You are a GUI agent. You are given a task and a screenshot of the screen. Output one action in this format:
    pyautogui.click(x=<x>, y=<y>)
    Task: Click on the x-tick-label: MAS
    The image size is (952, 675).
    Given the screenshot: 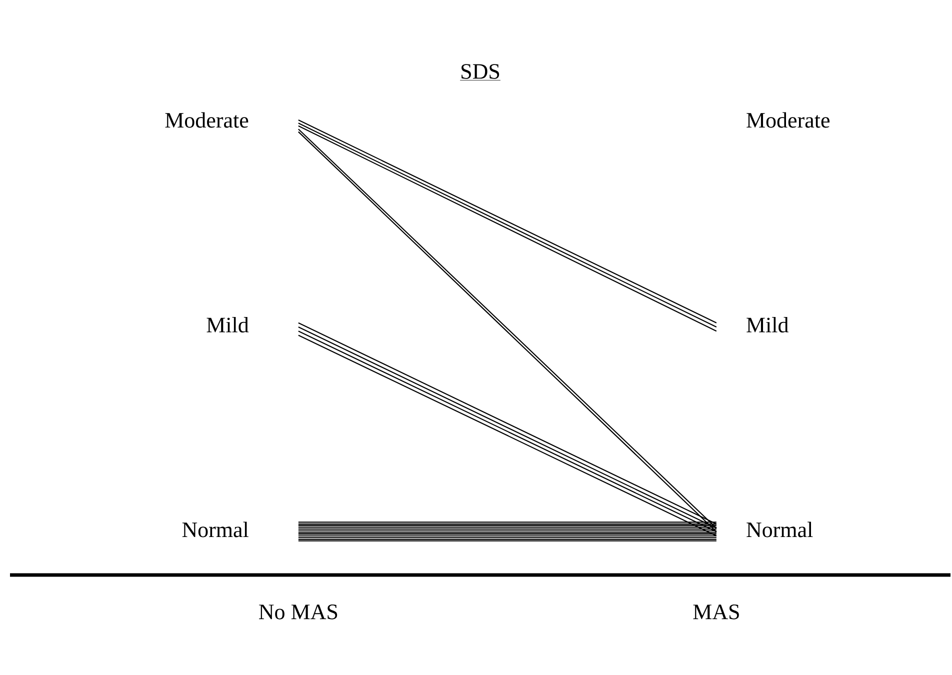 What is the action you would take?
    pyautogui.click(x=716, y=612)
    